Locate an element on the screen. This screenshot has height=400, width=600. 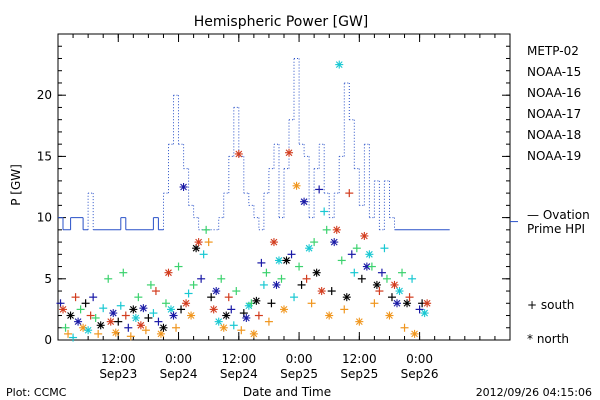
footer-plot-credit: Plot: CCMC is located at coordinates (36, 392).